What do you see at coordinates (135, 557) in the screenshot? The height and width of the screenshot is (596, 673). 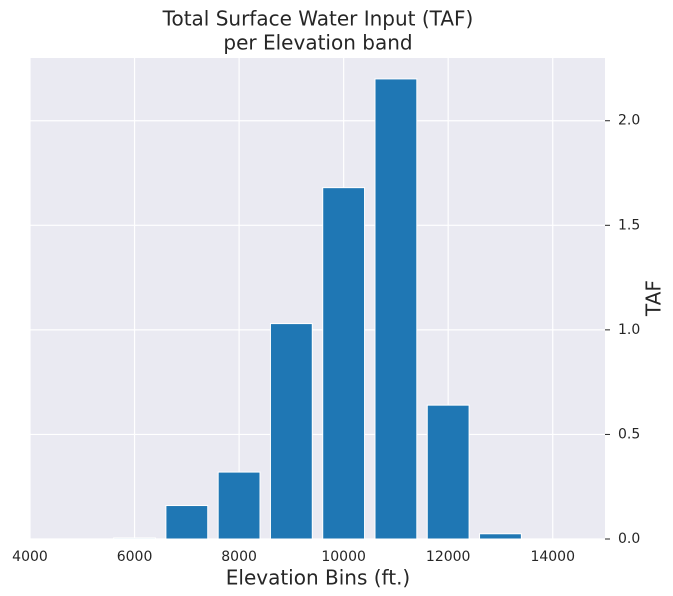 I see `x-tick-label: 6000` at bounding box center [135, 557].